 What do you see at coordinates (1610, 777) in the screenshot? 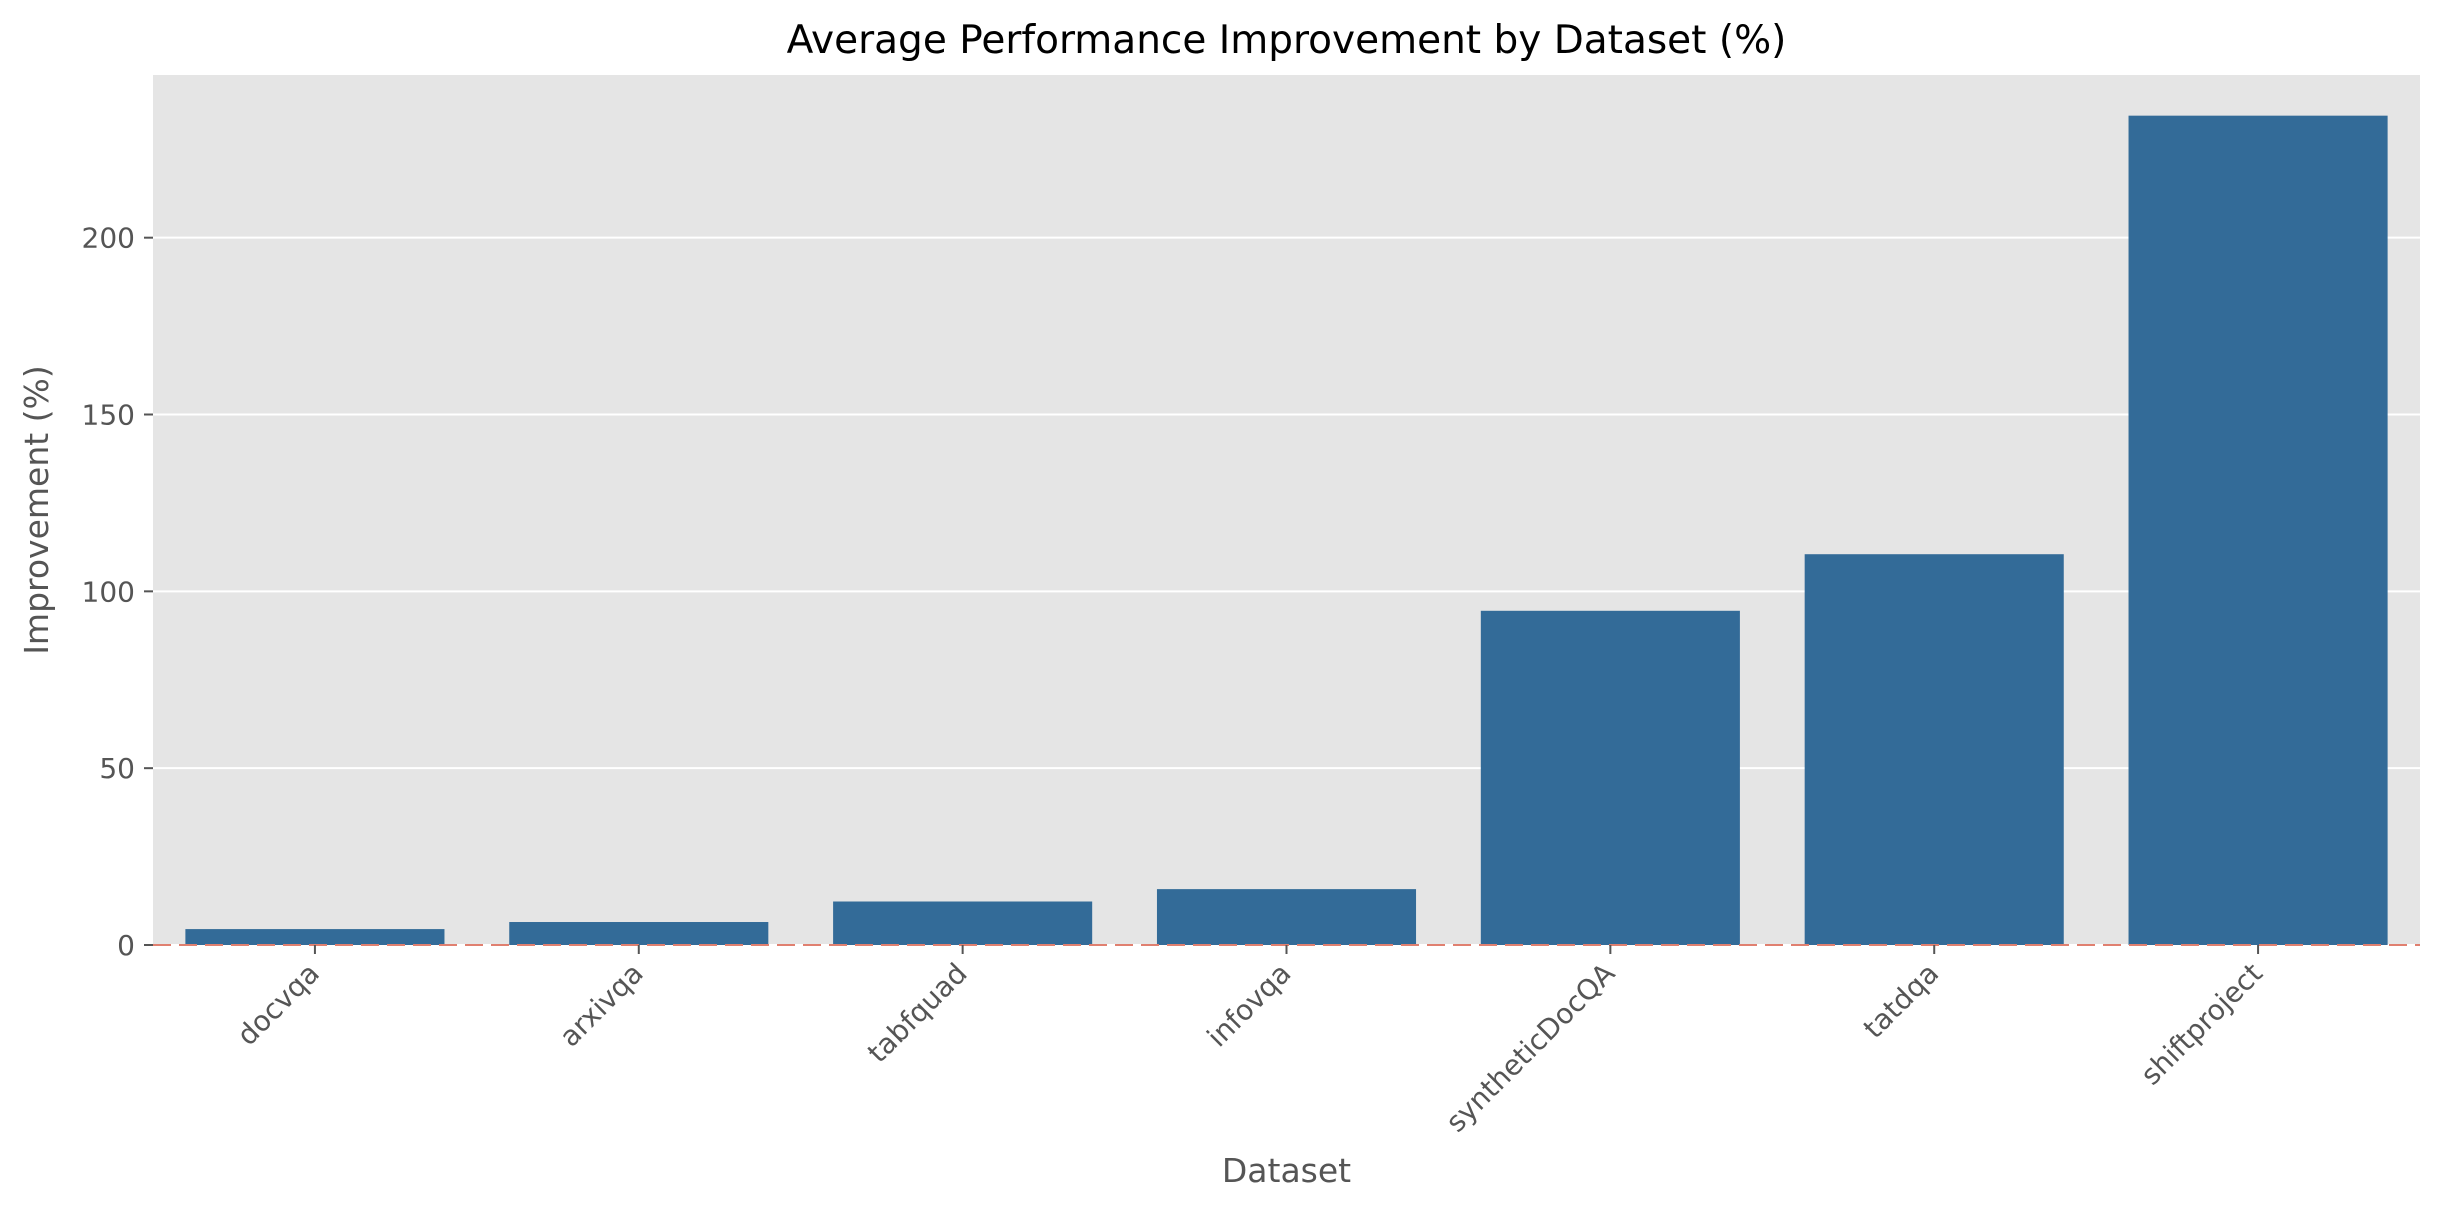
I see `bar-syntheticDocQA` at bounding box center [1610, 777].